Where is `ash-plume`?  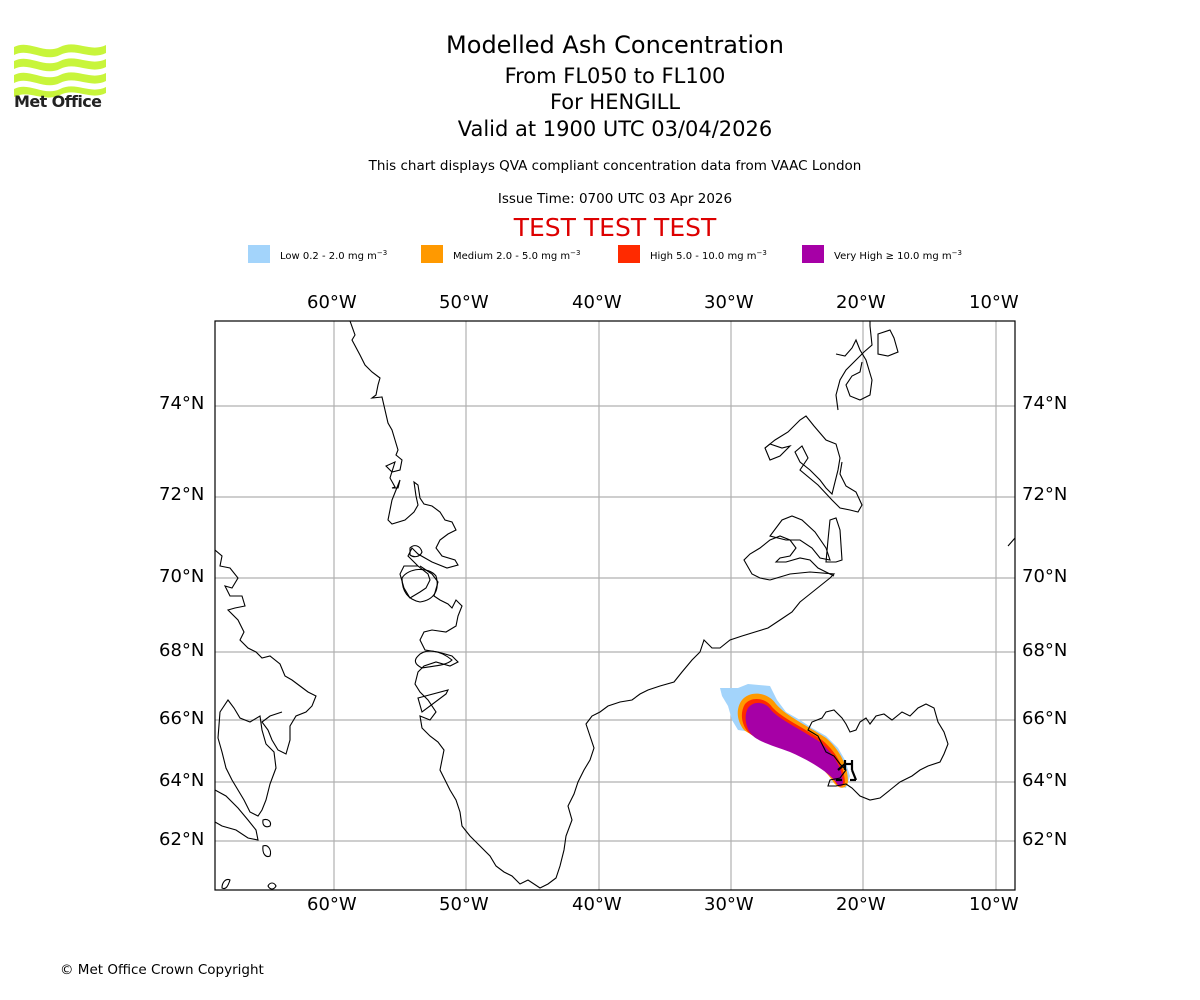
ash-plume is located at coordinates (785, 736).